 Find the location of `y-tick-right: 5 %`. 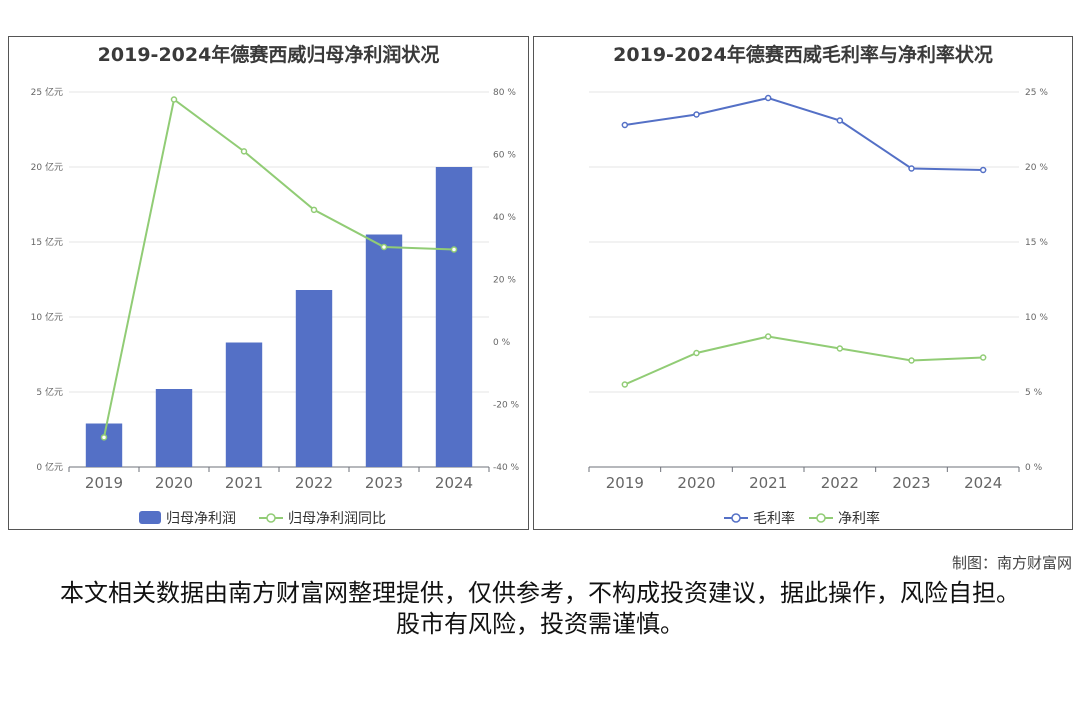

y-tick-right: 5 % is located at coordinates (1034, 393).